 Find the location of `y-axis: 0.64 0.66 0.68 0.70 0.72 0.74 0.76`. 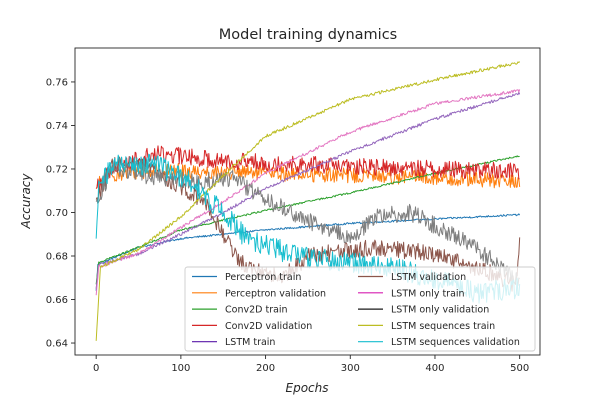

y-axis: 0.64 0.66 0.68 0.70 0.72 0.74 0.76 is located at coordinates (60, 213).